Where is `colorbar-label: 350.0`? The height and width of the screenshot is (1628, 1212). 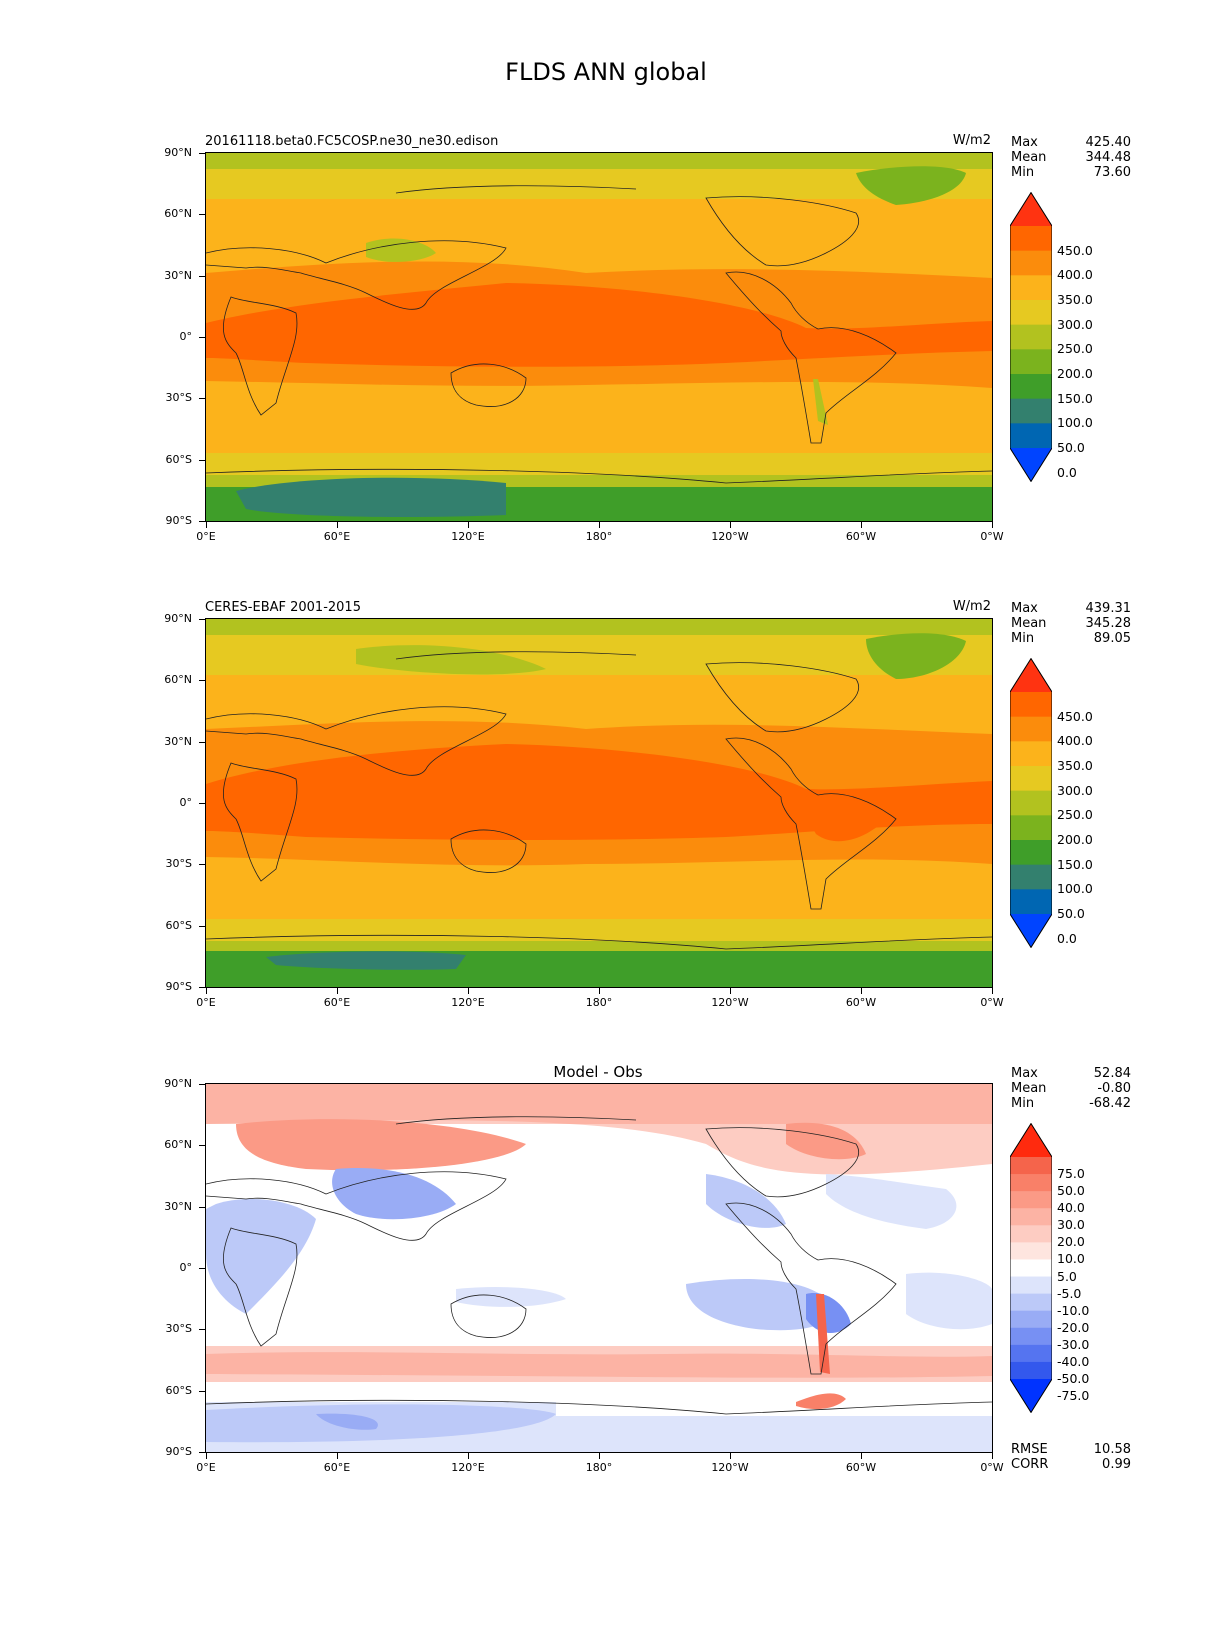 colorbar-label: 350.0 is located at coordinates (1075, 299).